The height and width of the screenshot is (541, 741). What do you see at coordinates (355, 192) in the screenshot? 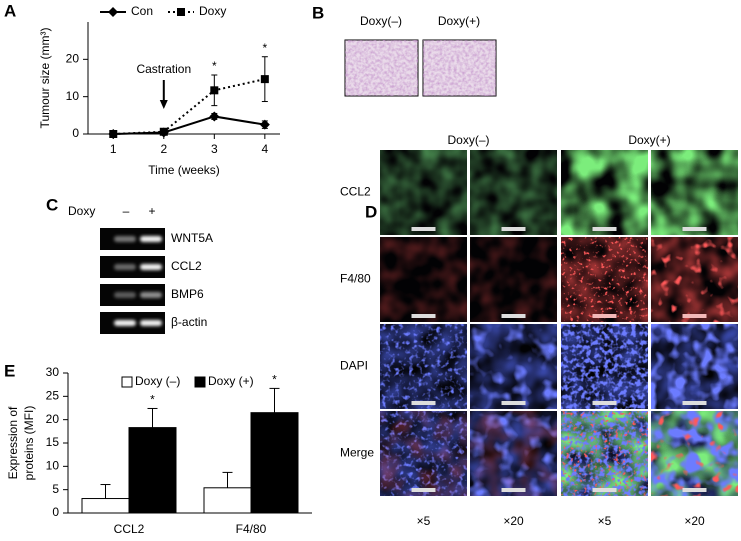
I see `row-label: CCL2` at bounding box center [355, 192].